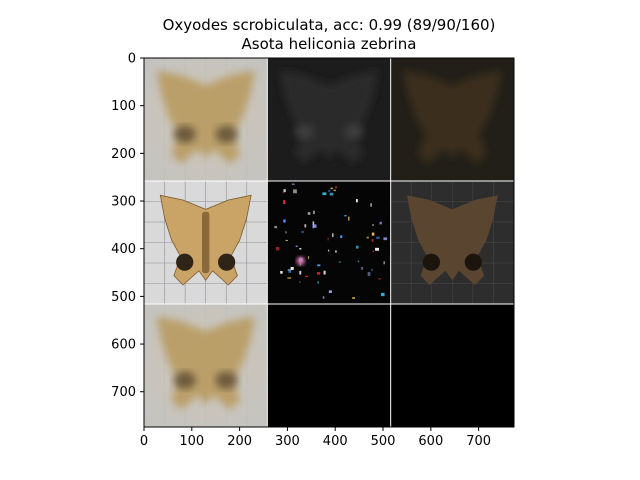 This screenshot has width=640, height=480. What do you see at coordinates (329, 44) in the screenshot?
I see `chart-subtitle: Asota heliconia zebrina` at bounding box center [329, 44].